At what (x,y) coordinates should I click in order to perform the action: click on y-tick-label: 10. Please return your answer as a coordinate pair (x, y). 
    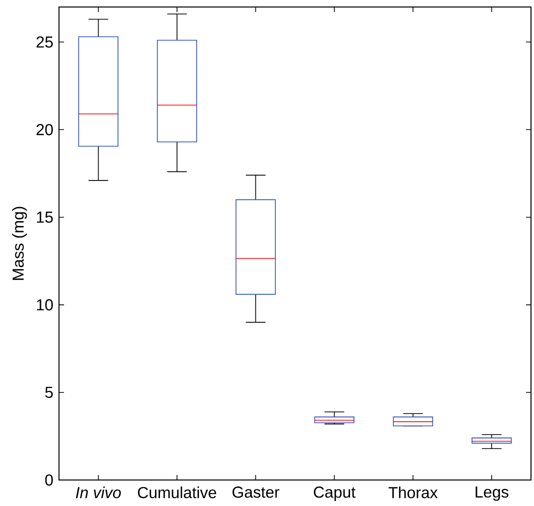
    Looking at the image, I should click on (44, 304).